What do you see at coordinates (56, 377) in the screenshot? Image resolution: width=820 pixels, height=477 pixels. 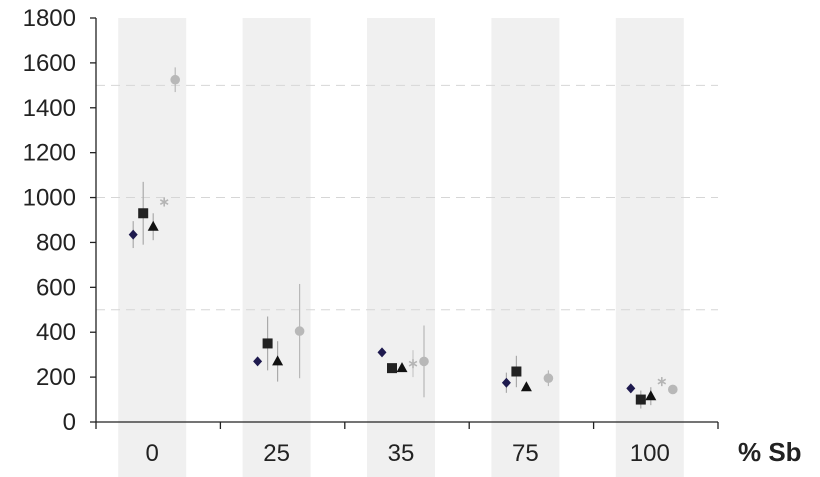 I see `y-tick-label-200: 200` at bounding box center [56, 377].